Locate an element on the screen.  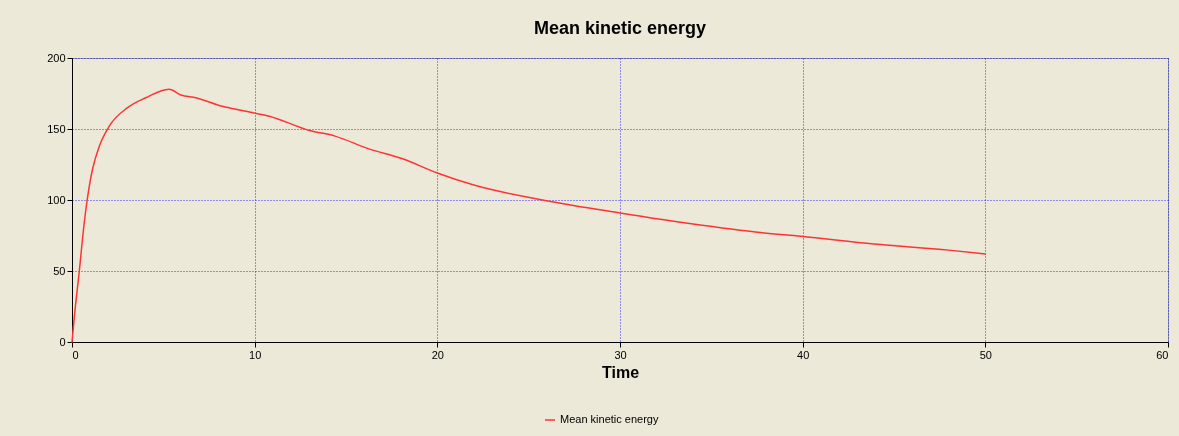
x-axis-title: Time is located at coordinates (620, 372).